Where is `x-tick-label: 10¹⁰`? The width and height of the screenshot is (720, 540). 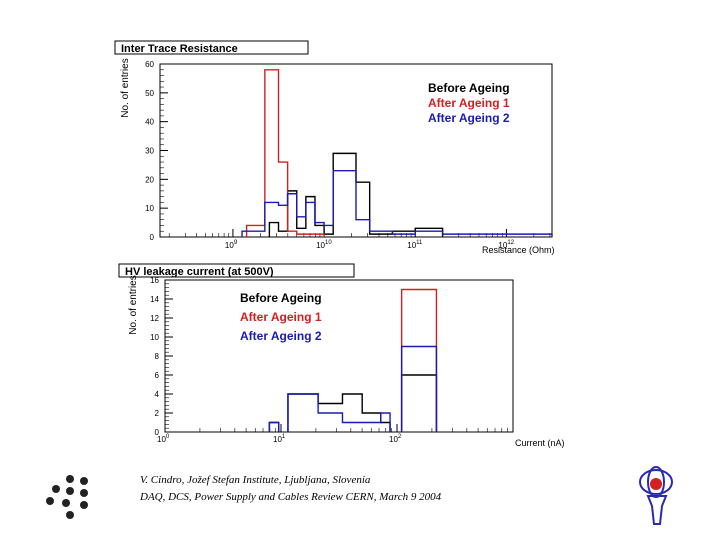
x-tick-label: 10¹⁰ is located at coordinates (324, 245).